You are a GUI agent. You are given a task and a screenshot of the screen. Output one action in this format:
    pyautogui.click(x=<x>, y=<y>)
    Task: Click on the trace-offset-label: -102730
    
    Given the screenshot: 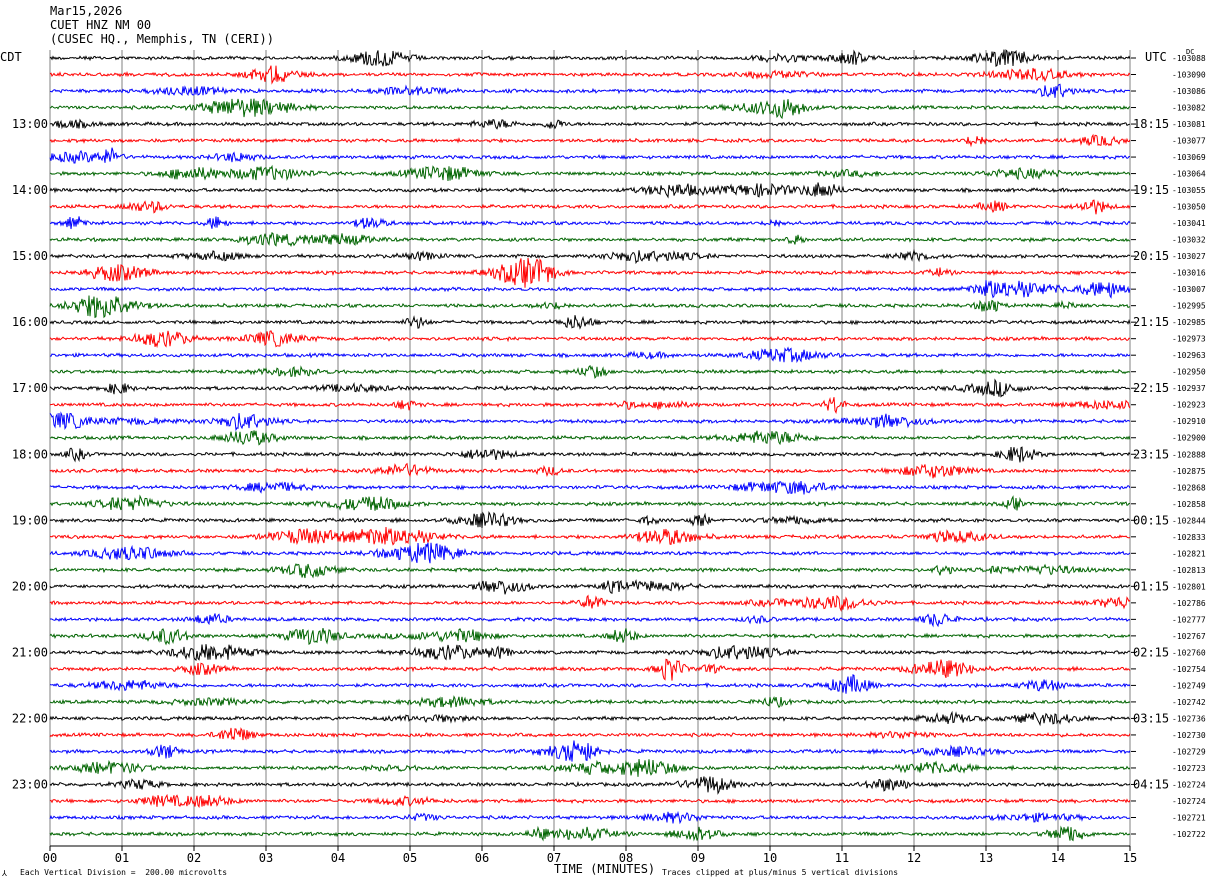 What is the action you would take?
    pyautogui.click(x=1189, y=735)
    